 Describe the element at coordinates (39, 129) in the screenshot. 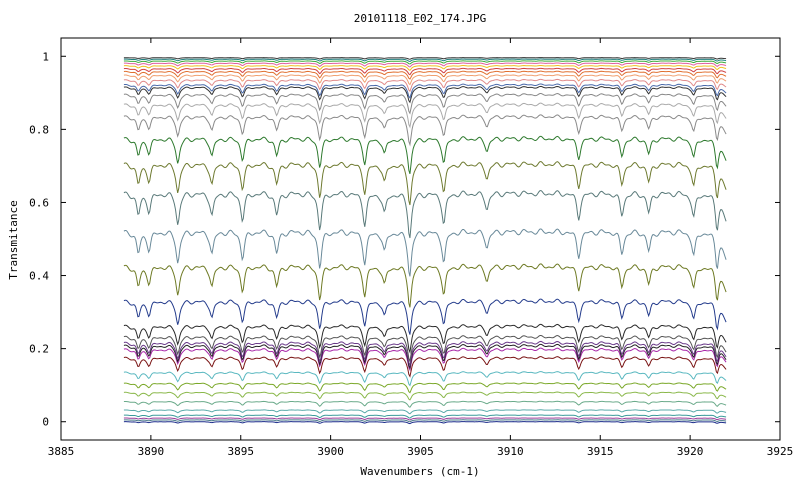

I see `y-tick-label: 0.8` at that location.